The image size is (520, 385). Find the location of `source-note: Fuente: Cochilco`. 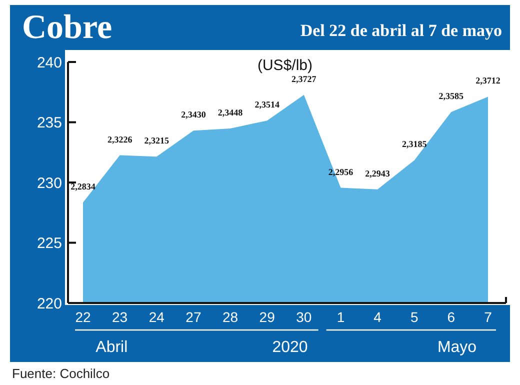

source-note: Fuente: Cochilco is located at coordinates (61, 373).